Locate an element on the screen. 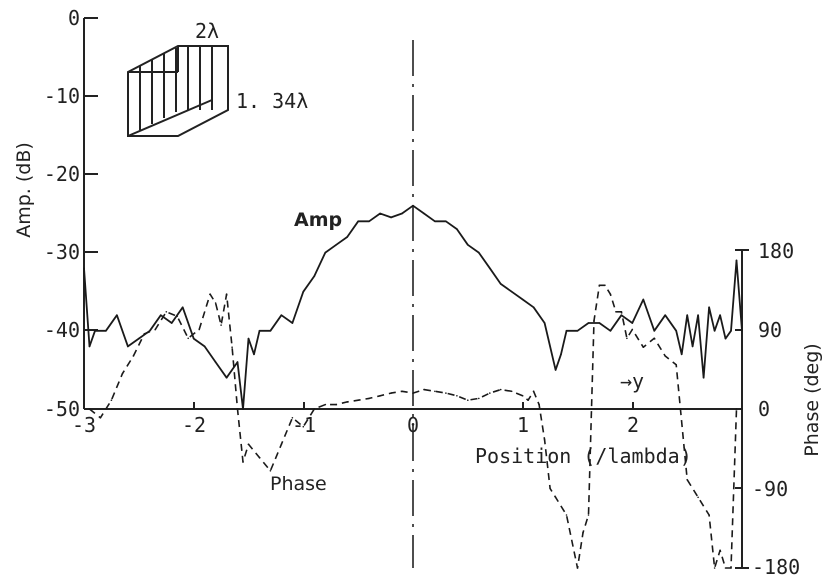 The height and width of the screenshot is (578, 832). inset-width-label: 2λ is located at coordinates (207, 31).